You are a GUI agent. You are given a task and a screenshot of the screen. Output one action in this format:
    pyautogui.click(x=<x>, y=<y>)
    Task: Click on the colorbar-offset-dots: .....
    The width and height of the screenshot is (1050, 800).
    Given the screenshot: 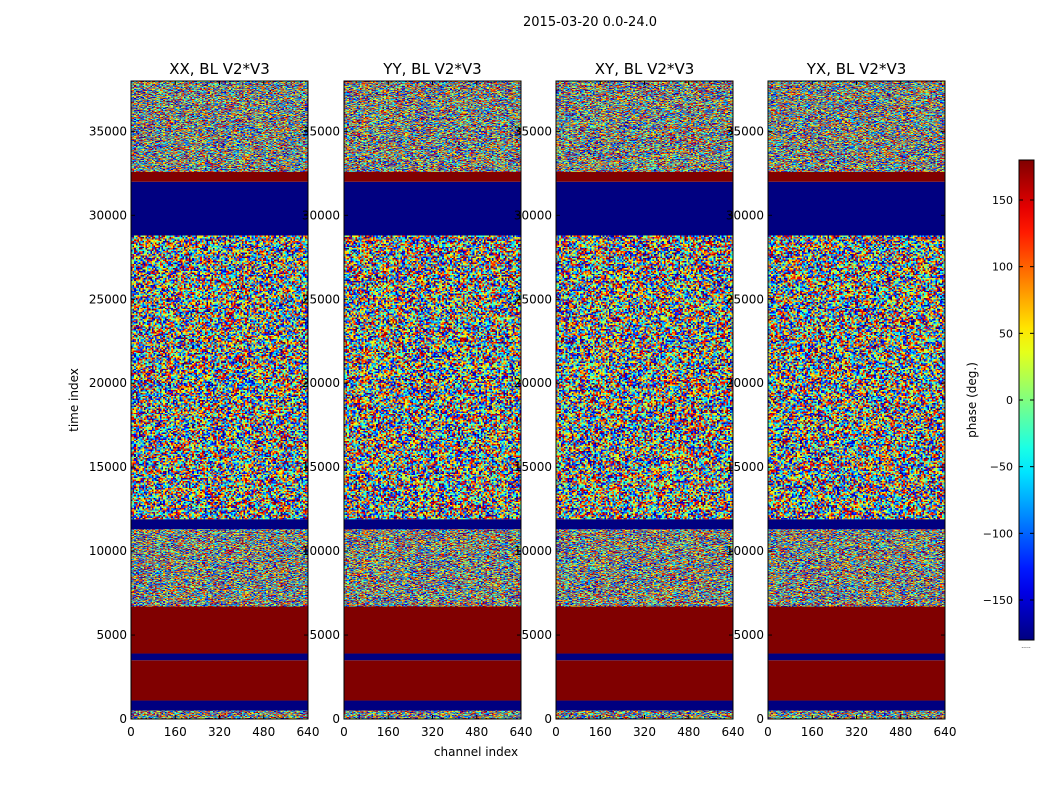 What is the action you would take?
    pyautogui.click(x=1026, y=646)
    